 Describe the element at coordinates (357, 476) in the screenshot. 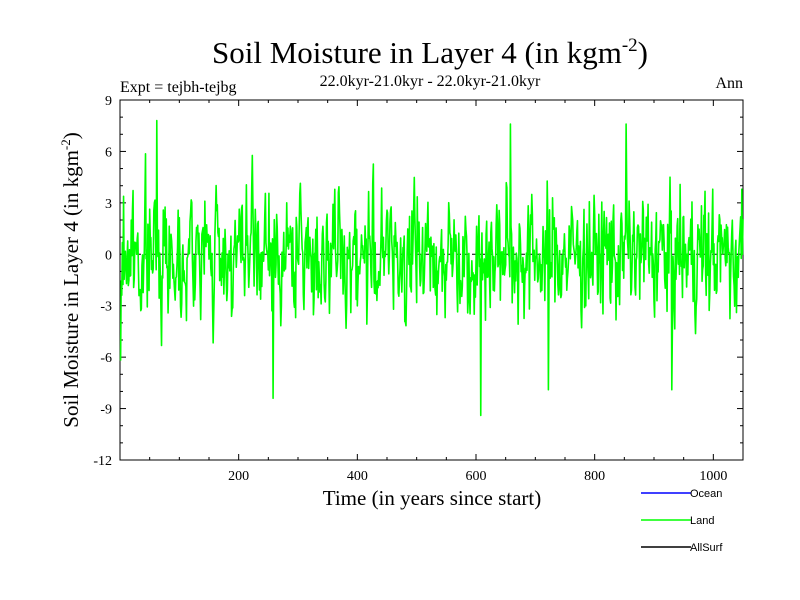

I see `x-tick-label: 400` at that location.